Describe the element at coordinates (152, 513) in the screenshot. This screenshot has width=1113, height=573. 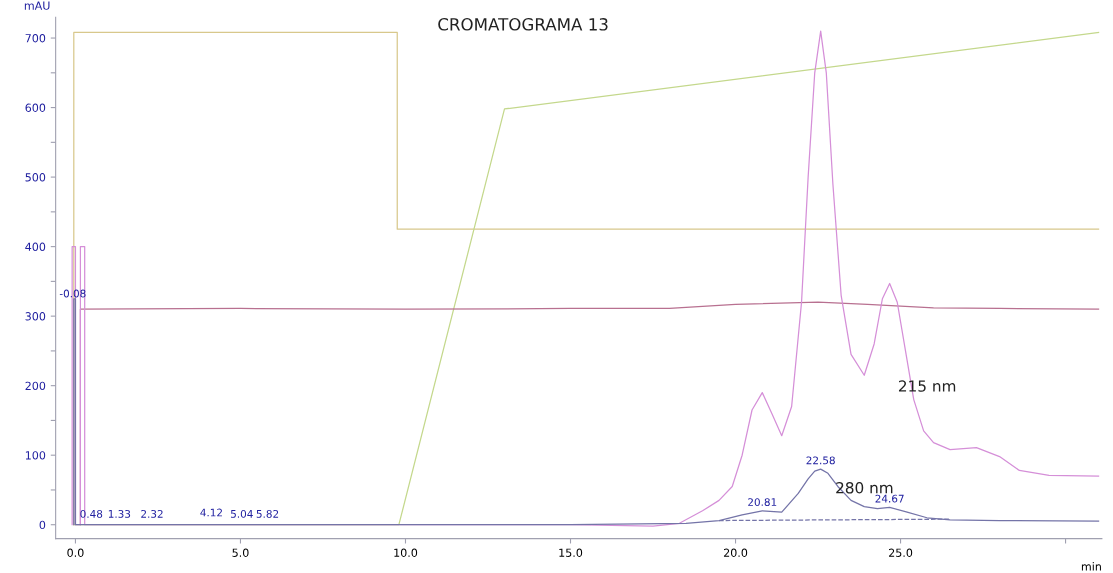
I see `annotation: 2.32` at that location.